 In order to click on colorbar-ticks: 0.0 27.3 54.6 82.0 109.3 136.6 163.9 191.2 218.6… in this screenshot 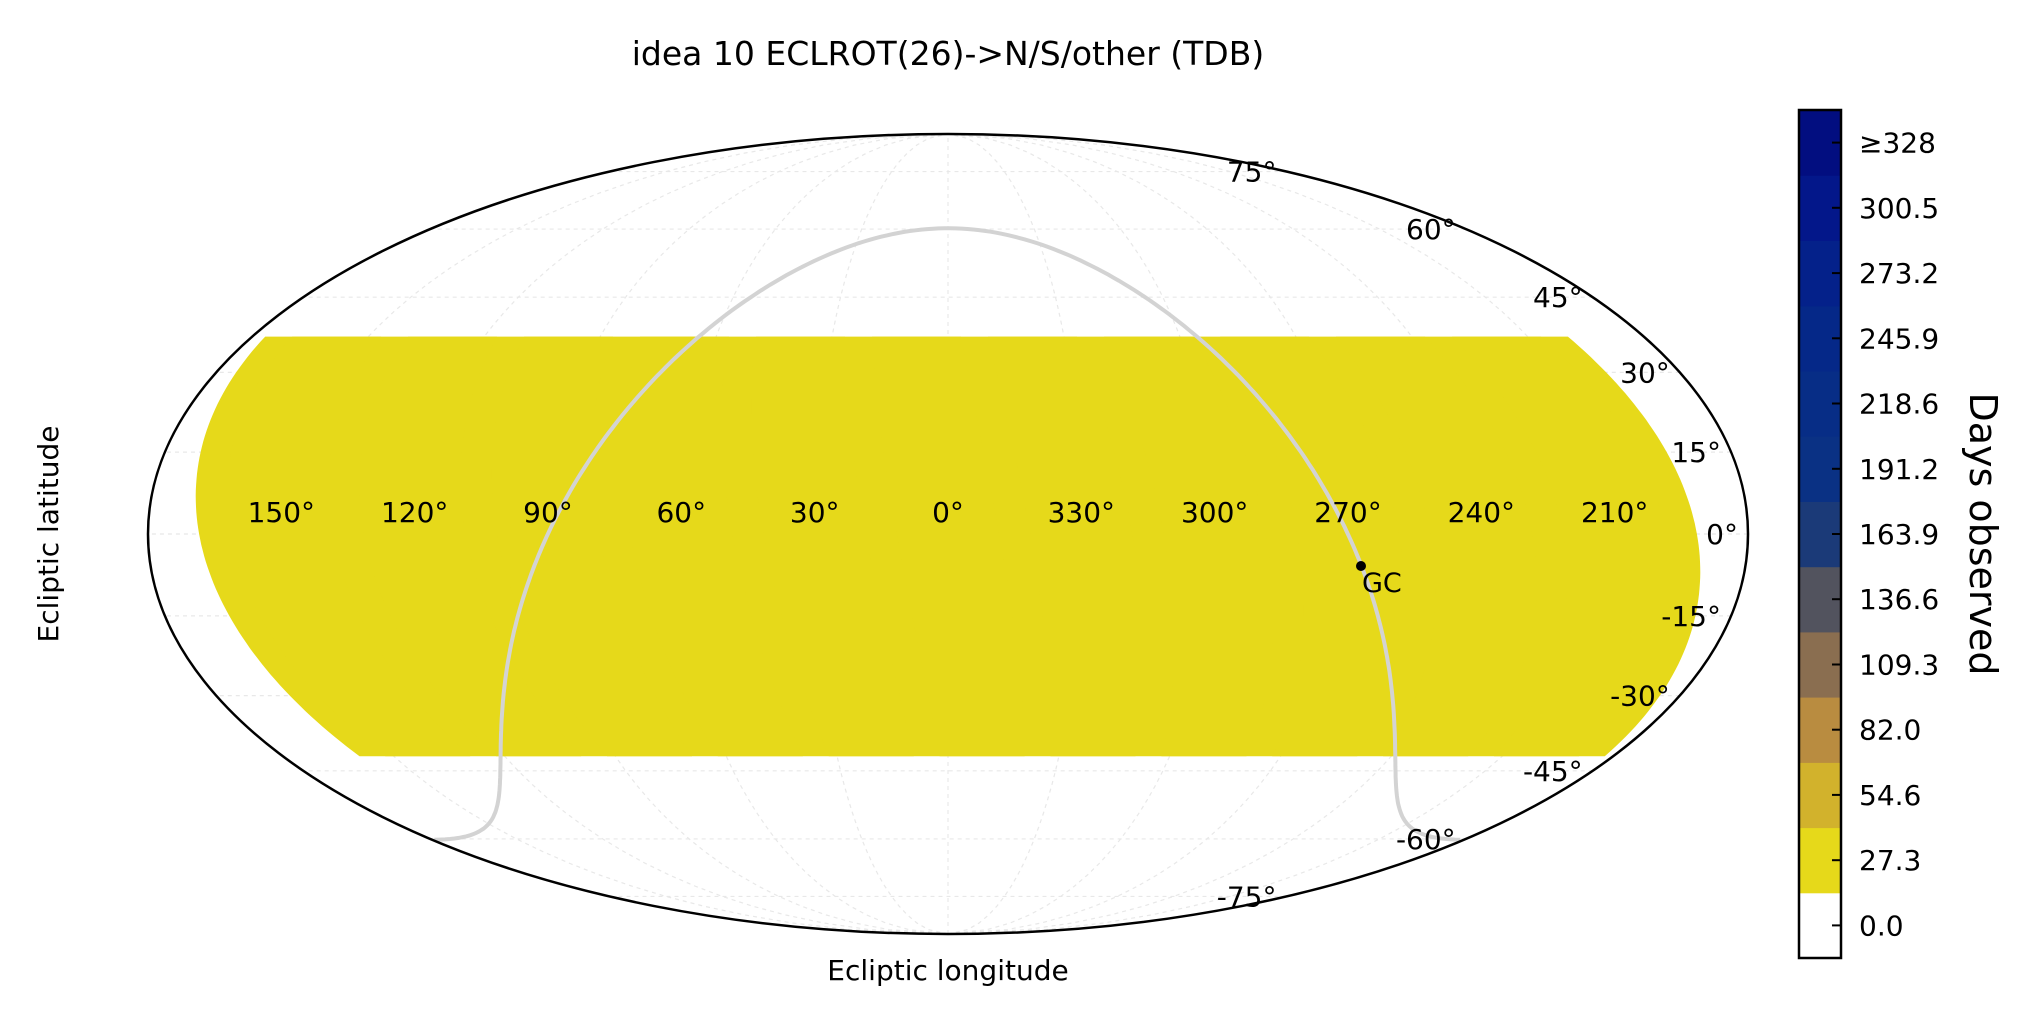, I will do `click(1885, 534)`.